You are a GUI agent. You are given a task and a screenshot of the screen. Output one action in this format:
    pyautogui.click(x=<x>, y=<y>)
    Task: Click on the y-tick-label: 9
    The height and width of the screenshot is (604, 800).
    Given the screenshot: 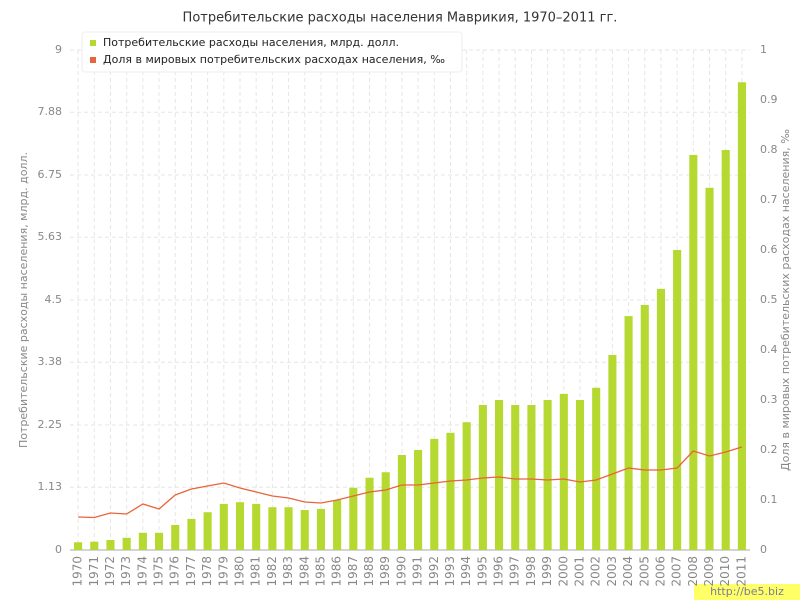 What is the action you would take?
    pyautogui.click(x=58, y=49)
    